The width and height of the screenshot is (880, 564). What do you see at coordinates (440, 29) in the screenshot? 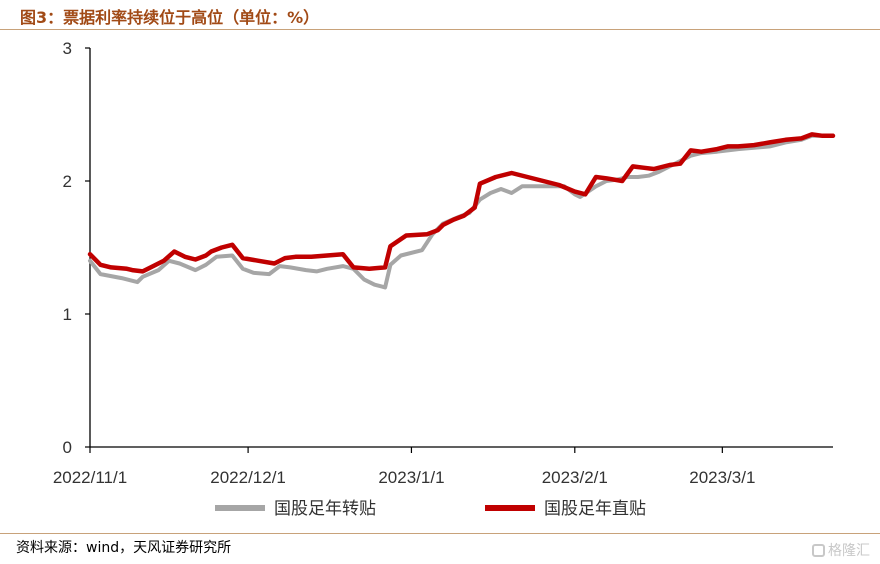
I see `title-divider` at bounding box center [440, 29].